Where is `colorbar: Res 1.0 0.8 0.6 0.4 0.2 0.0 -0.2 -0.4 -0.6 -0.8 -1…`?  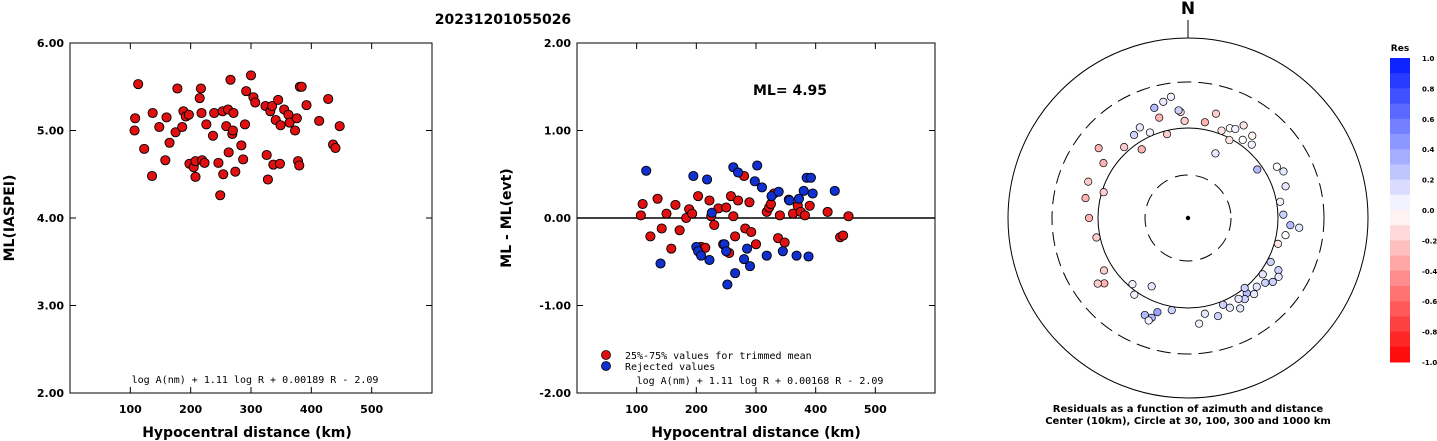
colorbar: Res 1.0 0.8 0.6 0.4 0.2 0.0 -0.2 -0.4 -0.6 -0.8 -1… is located at coordinates (1413, 205).